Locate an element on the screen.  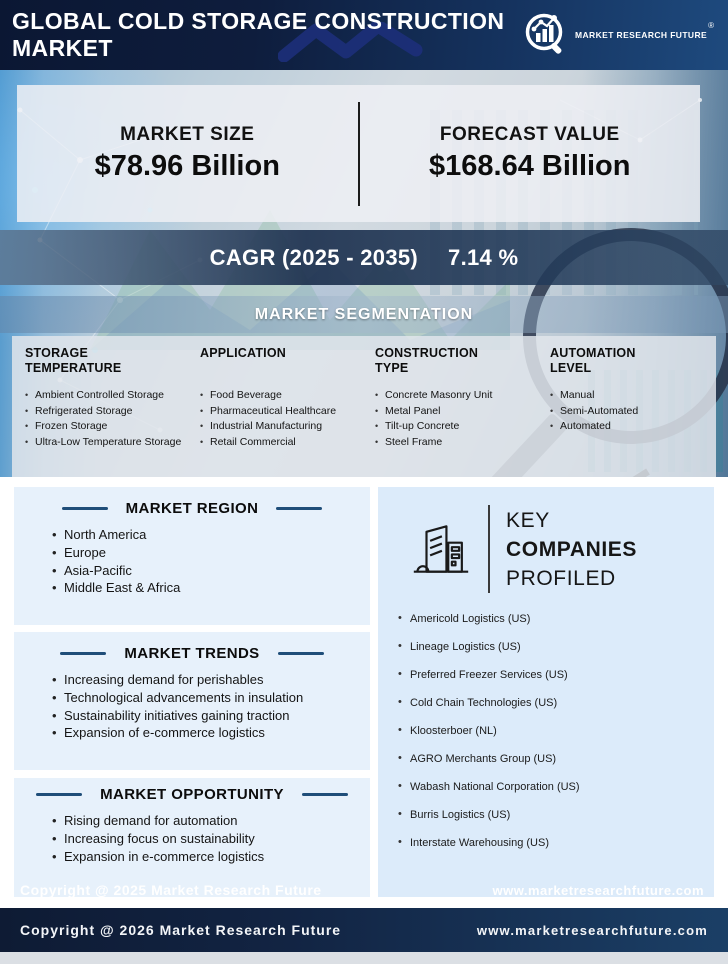
list-item: Burris Logistics (US) is located at coordinates (556, 814).